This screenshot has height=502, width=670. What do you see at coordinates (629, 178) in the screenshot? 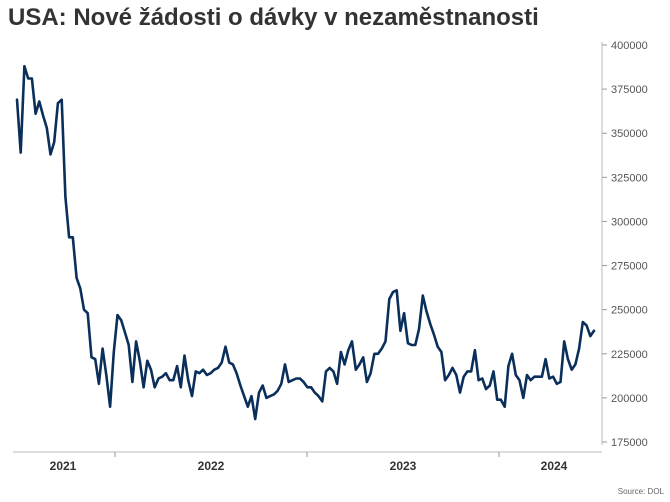
I see `y-tick-label: 325000` at bounding box center [629, 178].